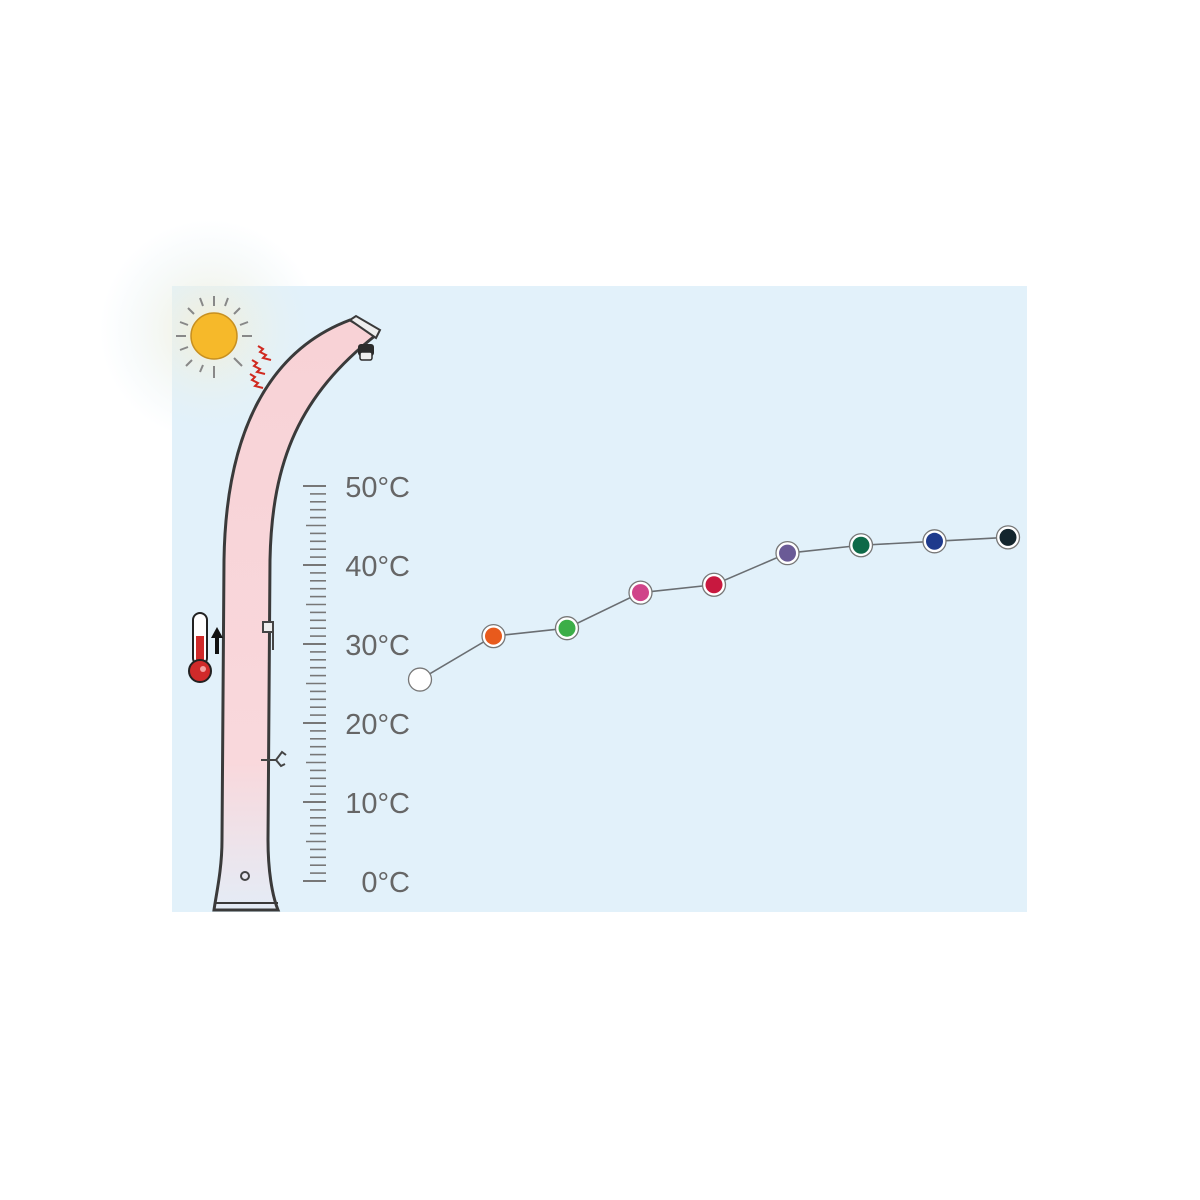  What do you see at coordinates (260, 367) in the screenshot?
I see `heat-waves-icon` at bounding box center [260, 367].